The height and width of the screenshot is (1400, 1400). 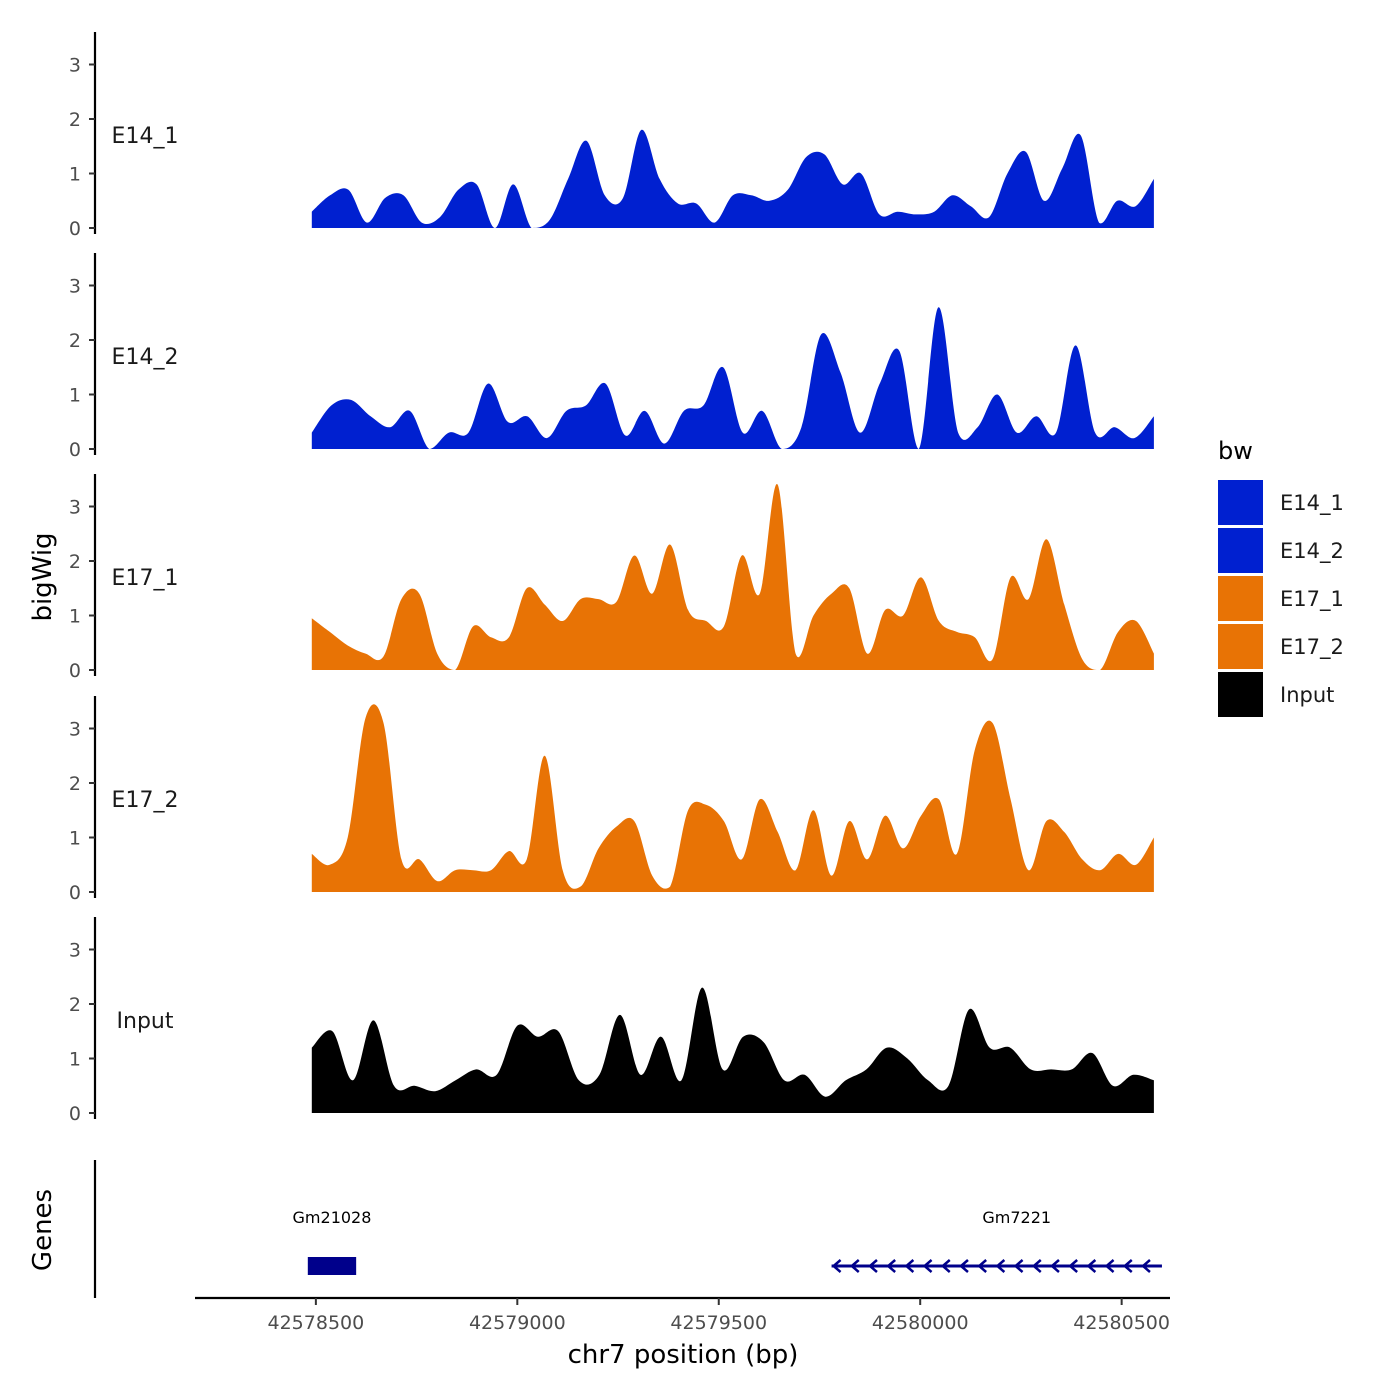 What do you see at coordinates (145, 357) in the screenshot?
I see `track-label: E14_2` at bounding box center [145, 357].